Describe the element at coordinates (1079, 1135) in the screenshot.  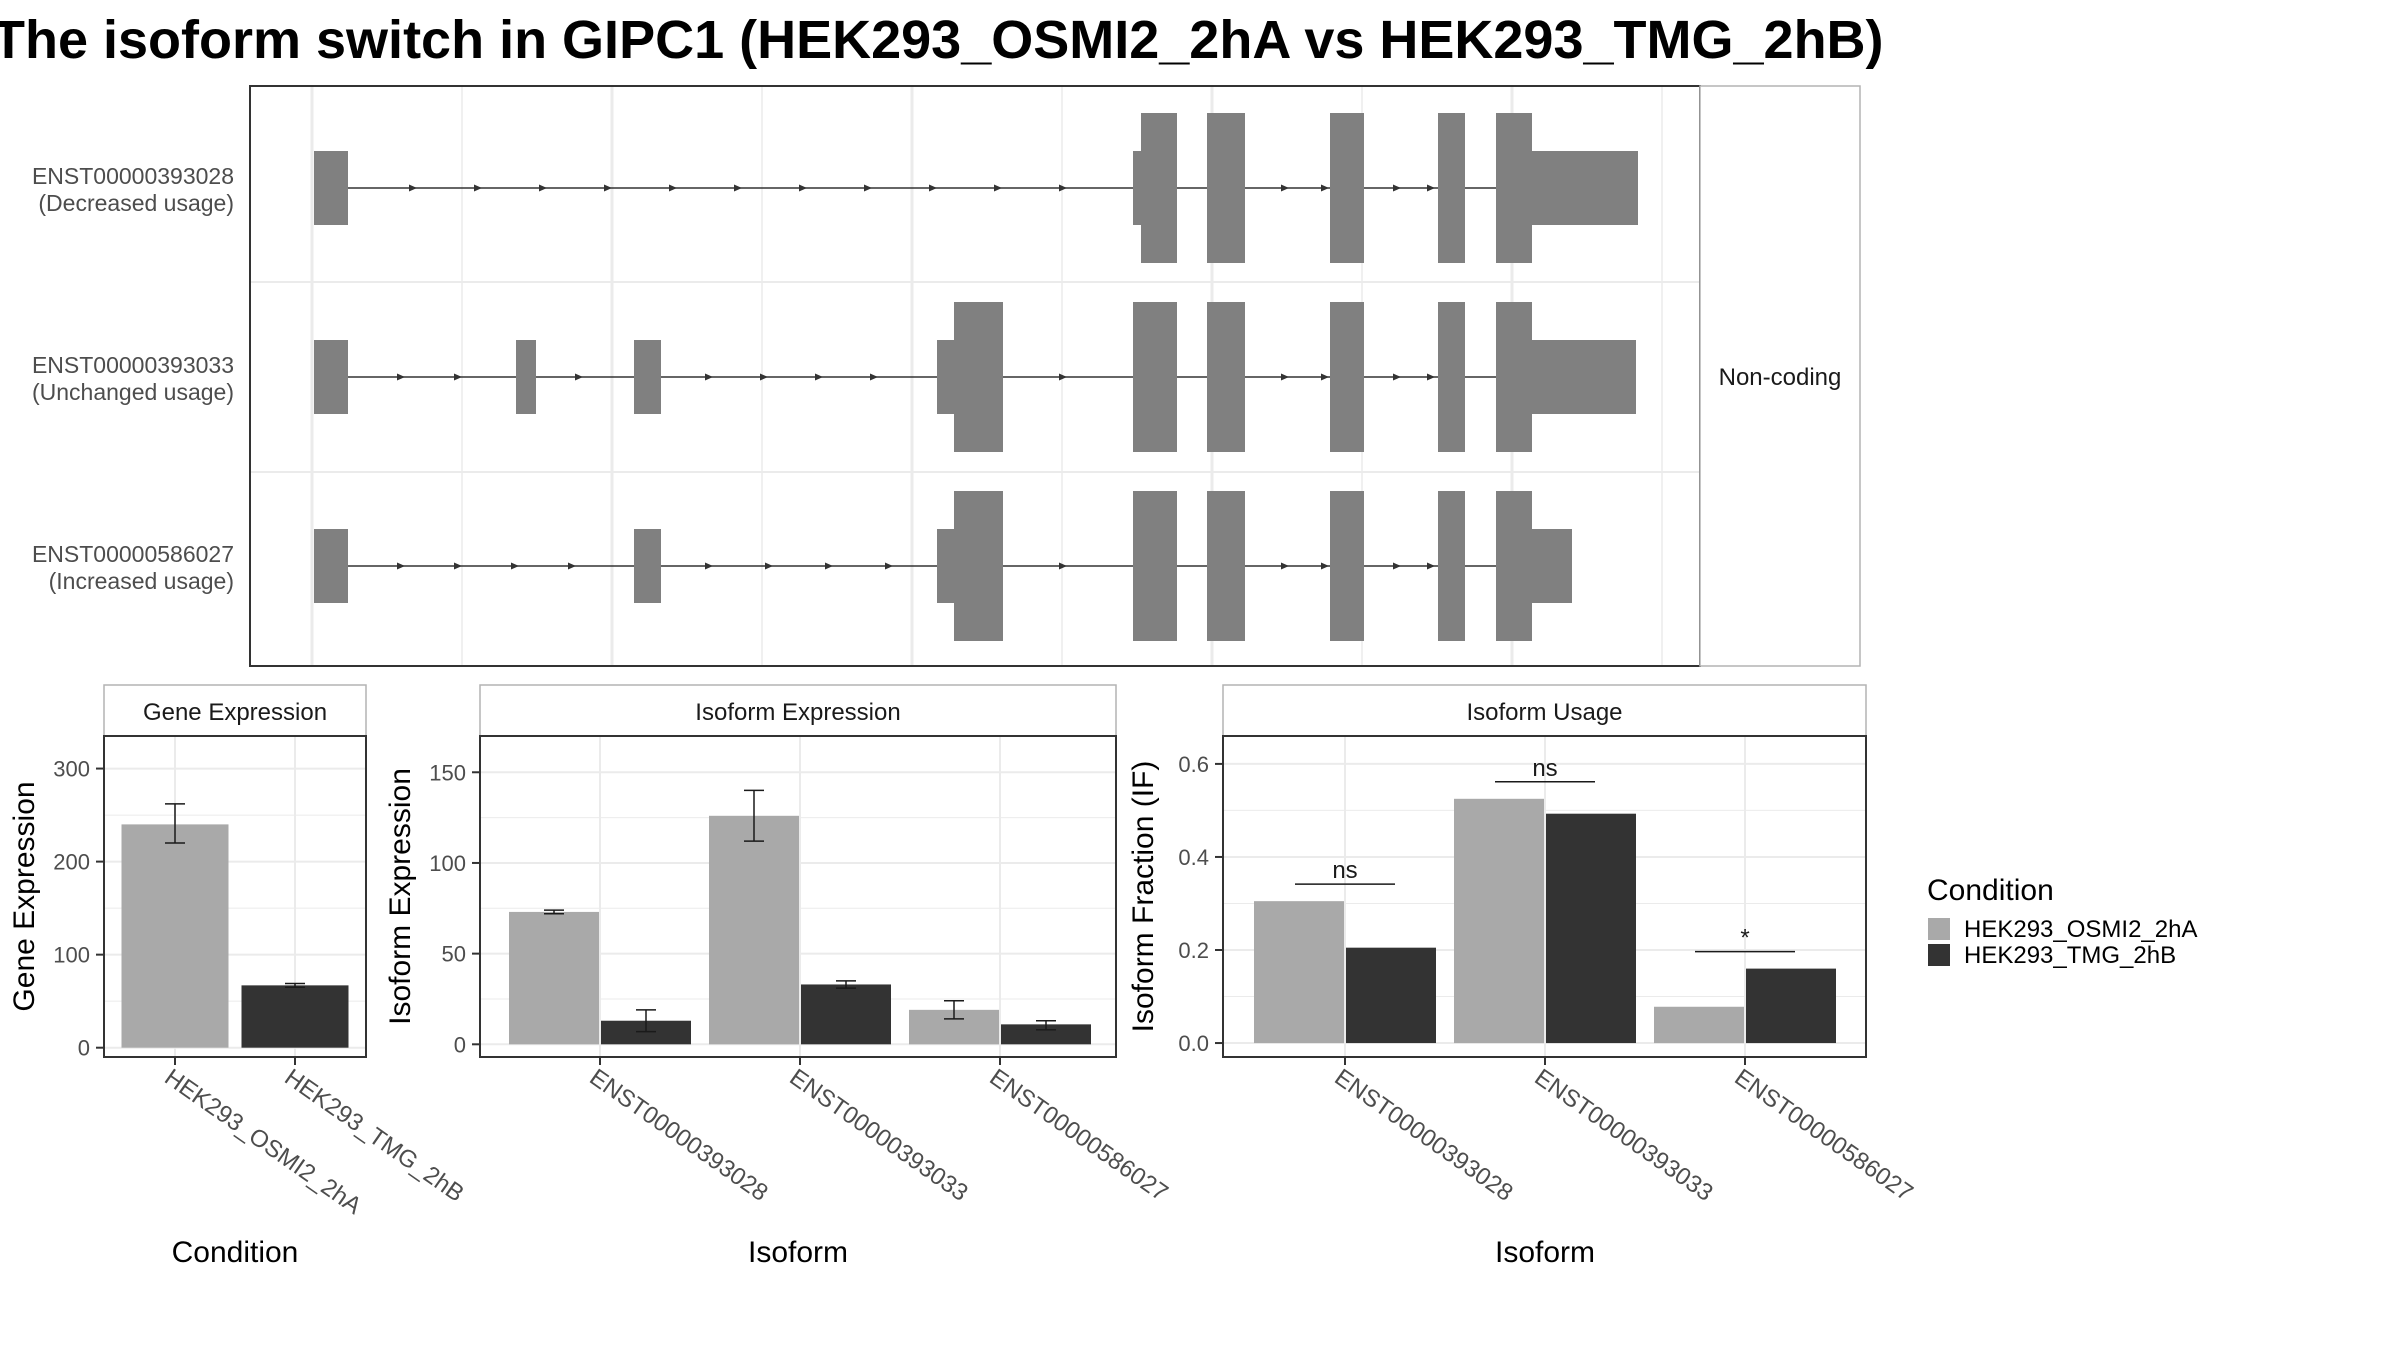
I see `x-tick-label: ENST00000586027` at that location.